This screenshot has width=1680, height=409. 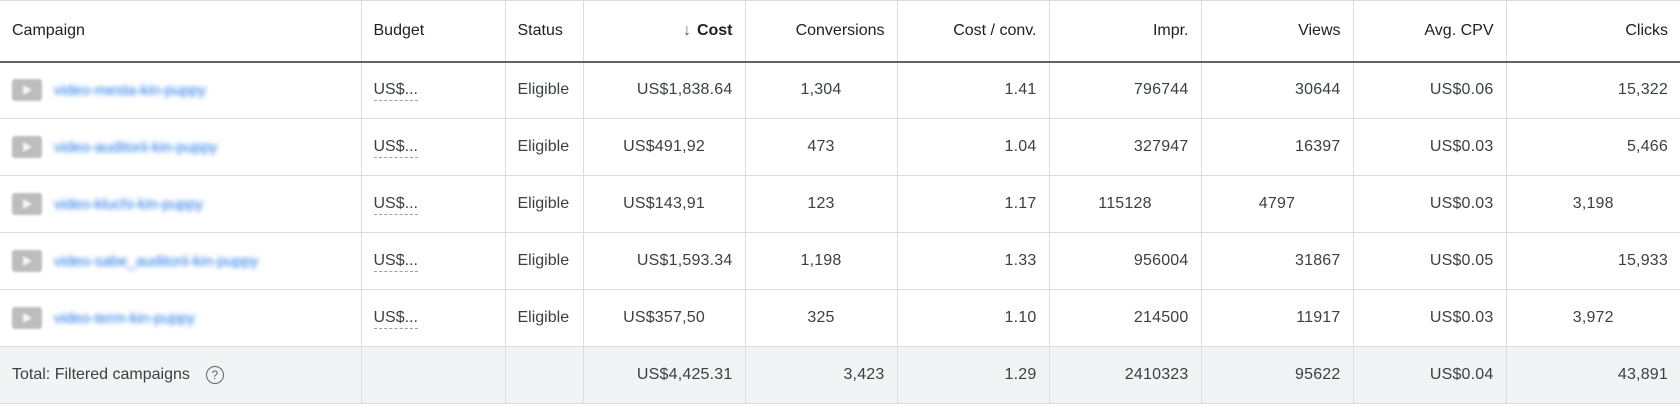 I want to click on column-header-campaign: Campaign, so click(x=181, y=31).